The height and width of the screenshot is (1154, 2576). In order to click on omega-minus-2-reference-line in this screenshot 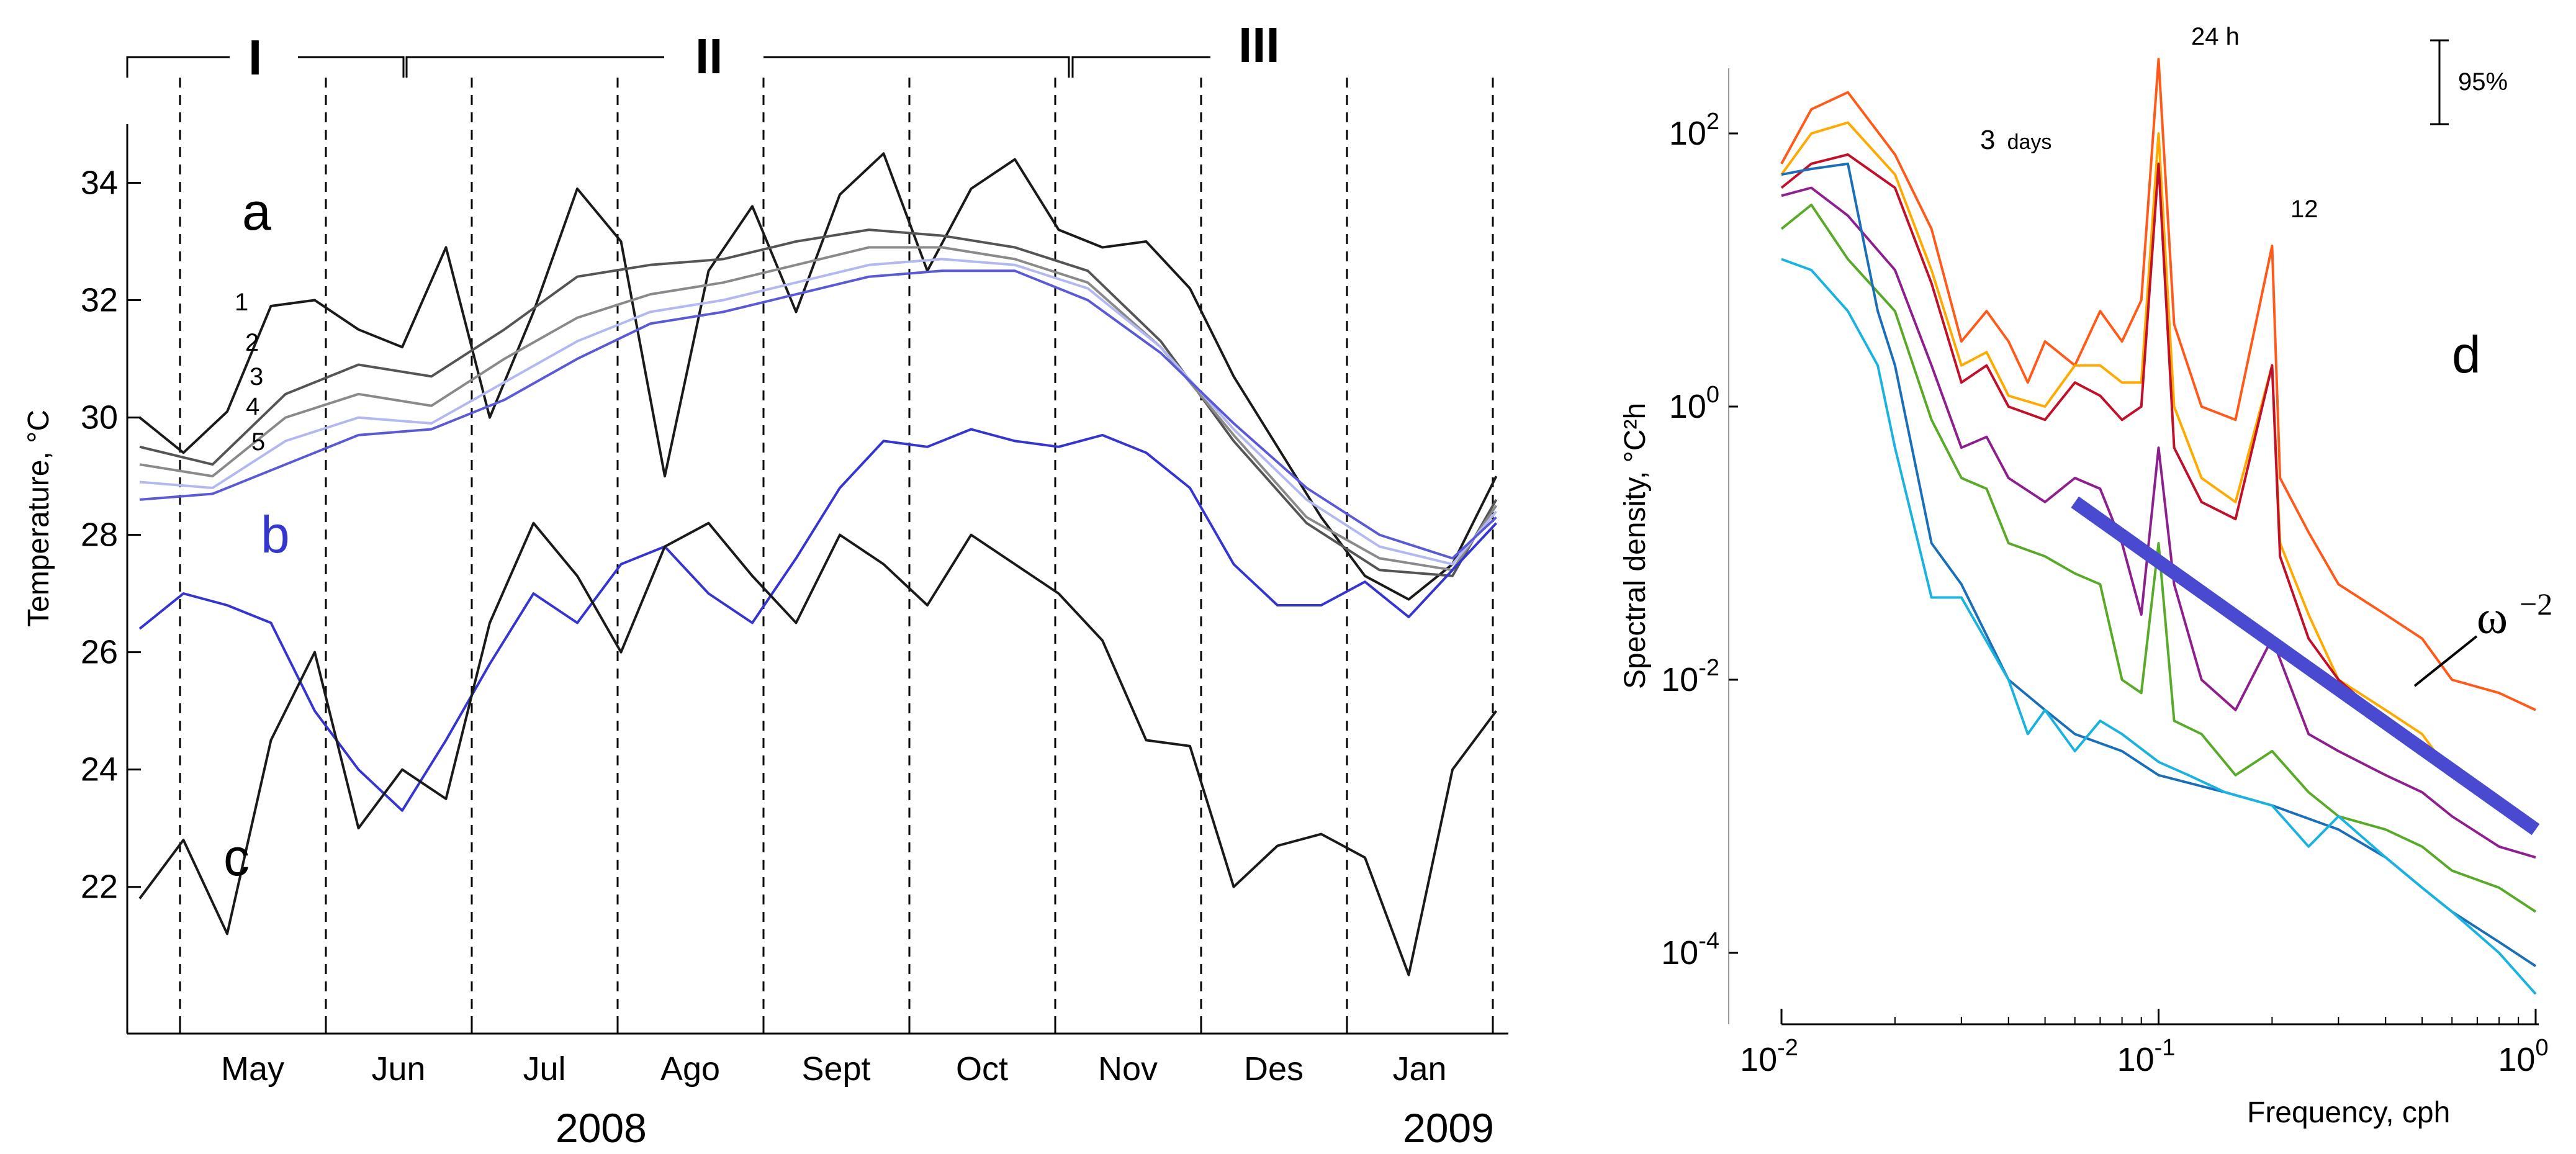, I will do `click(2305, 666)`.